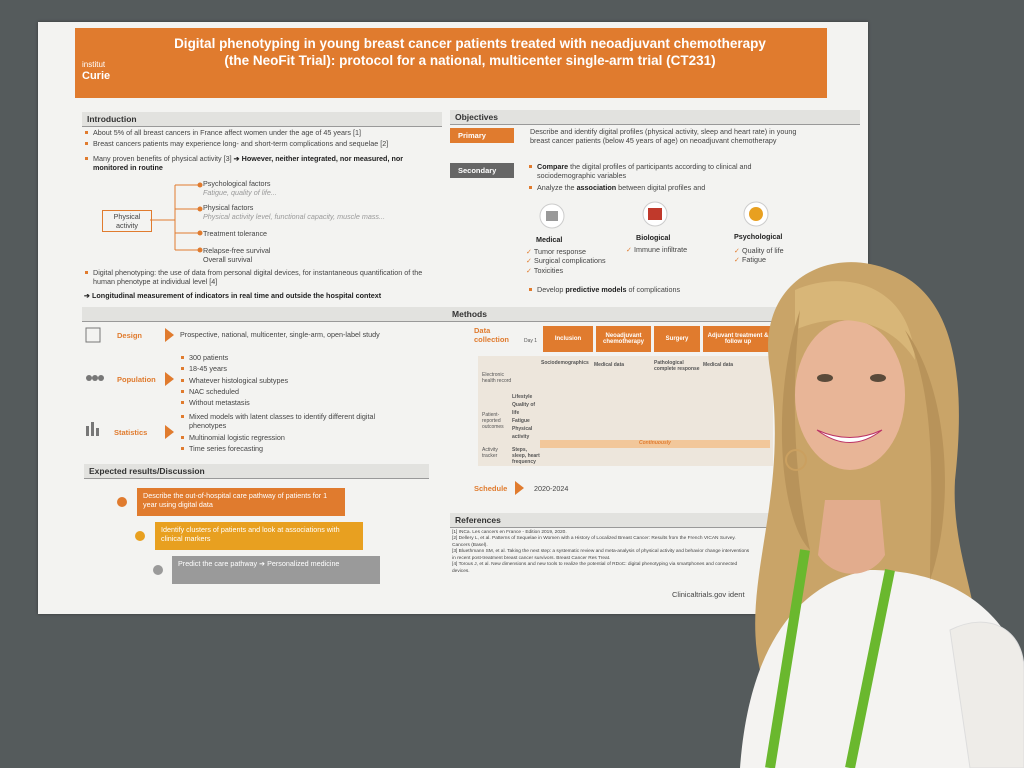 The height and width of the screenshot is (768, 1024). I want to click on footer: Clinicaltrials.gov ident, so click(708, 594).